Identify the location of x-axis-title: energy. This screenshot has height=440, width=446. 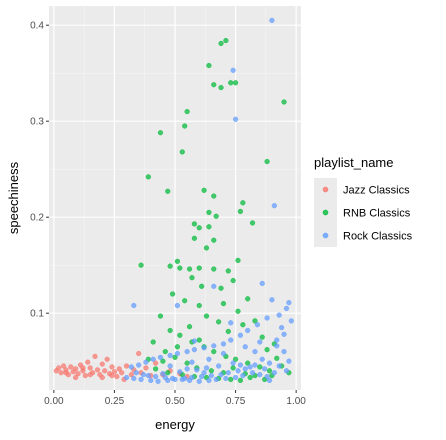
(175, 424).